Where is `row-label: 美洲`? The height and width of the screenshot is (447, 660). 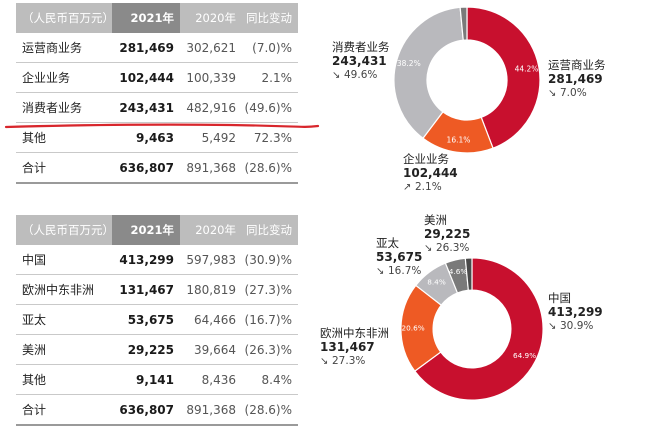 row-label: 美洲 is located at coordinates (34, 350).